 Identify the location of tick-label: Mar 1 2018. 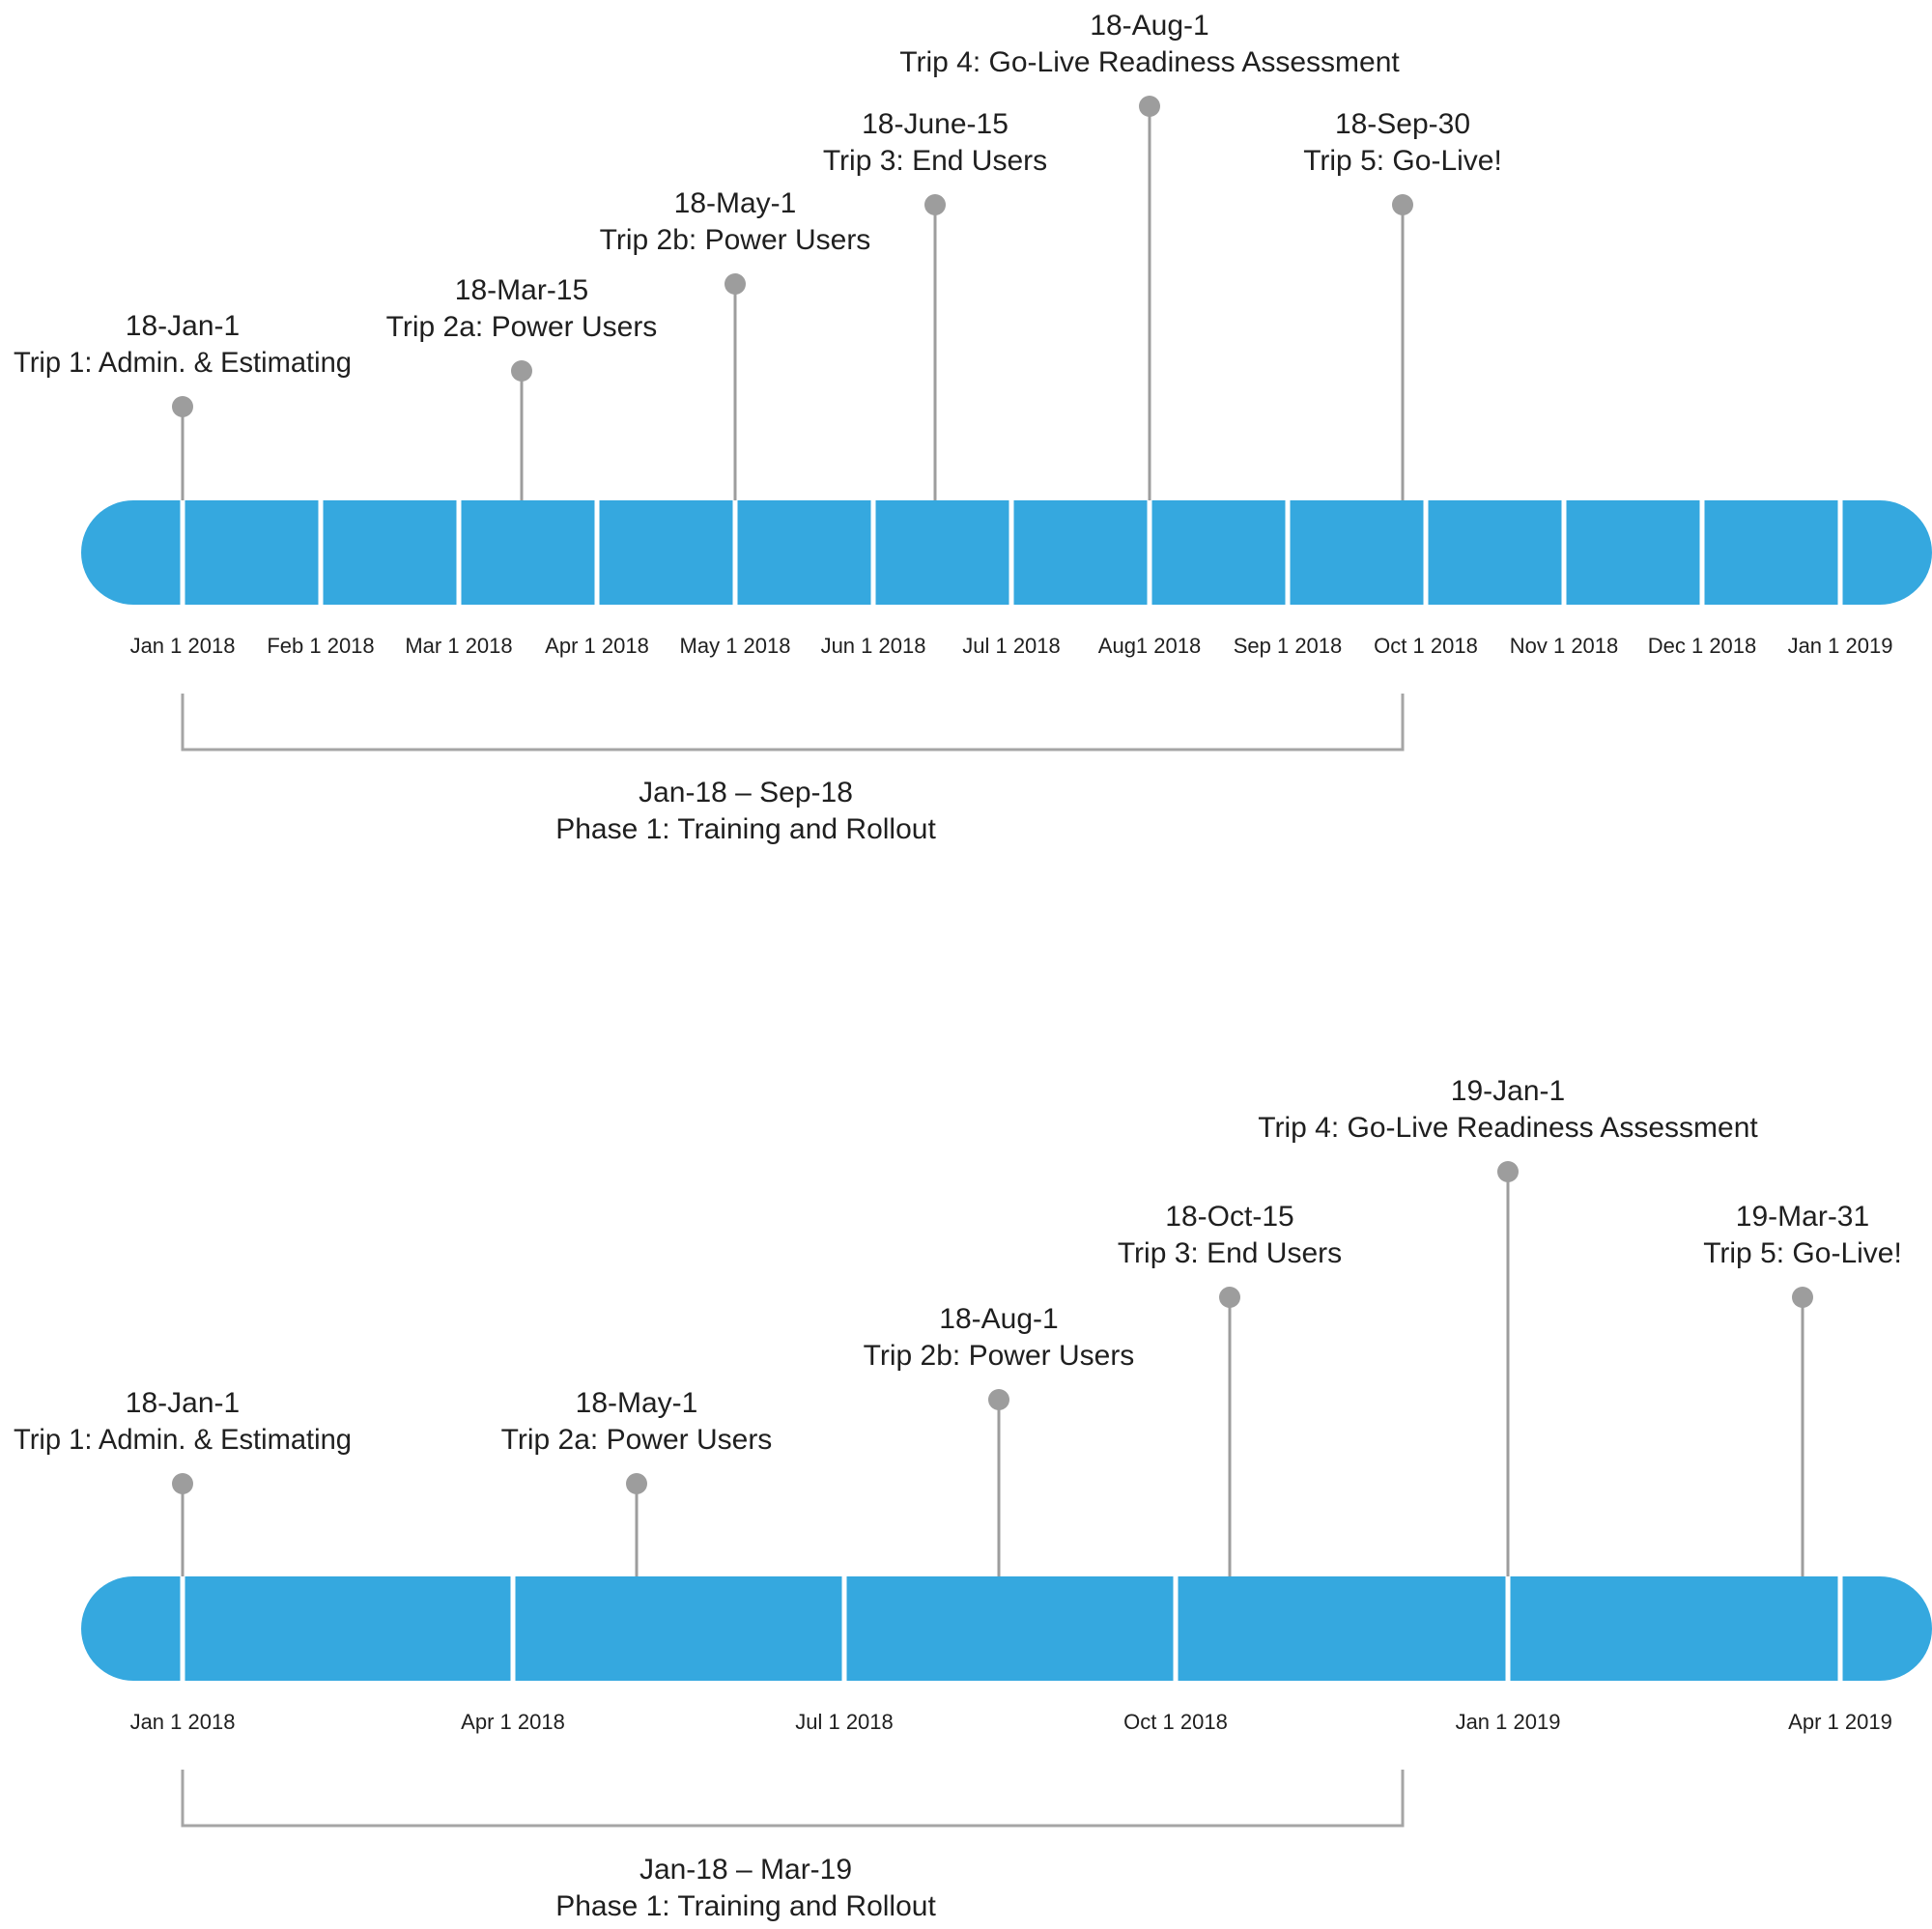
(458, 646).